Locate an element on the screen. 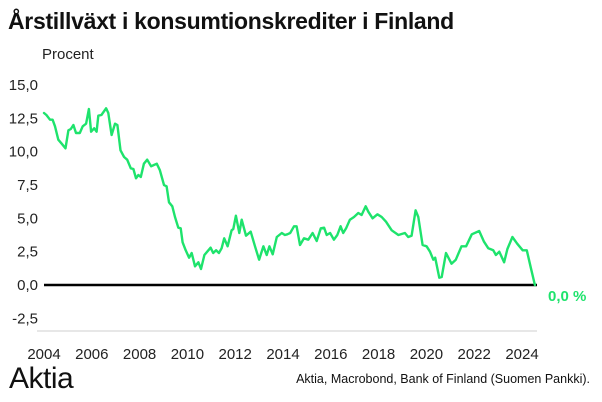 The width and height of the screenshot is (602, 402). x-tick-label: 2022 is located at coordinates (474, 354).